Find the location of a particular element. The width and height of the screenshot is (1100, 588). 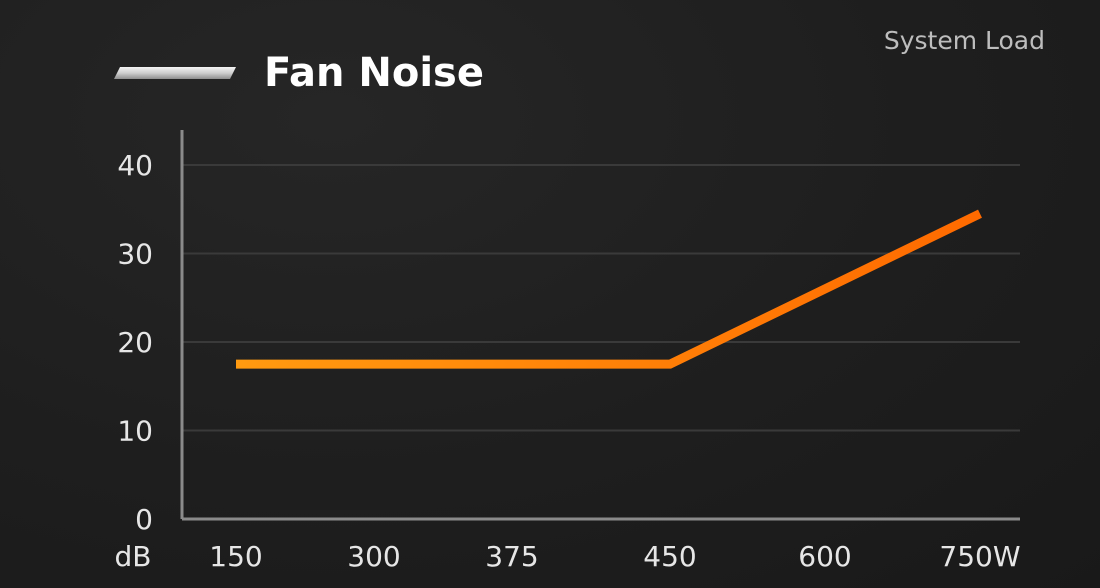

x-tick-label: 375 is located at coordinates (511, 556).